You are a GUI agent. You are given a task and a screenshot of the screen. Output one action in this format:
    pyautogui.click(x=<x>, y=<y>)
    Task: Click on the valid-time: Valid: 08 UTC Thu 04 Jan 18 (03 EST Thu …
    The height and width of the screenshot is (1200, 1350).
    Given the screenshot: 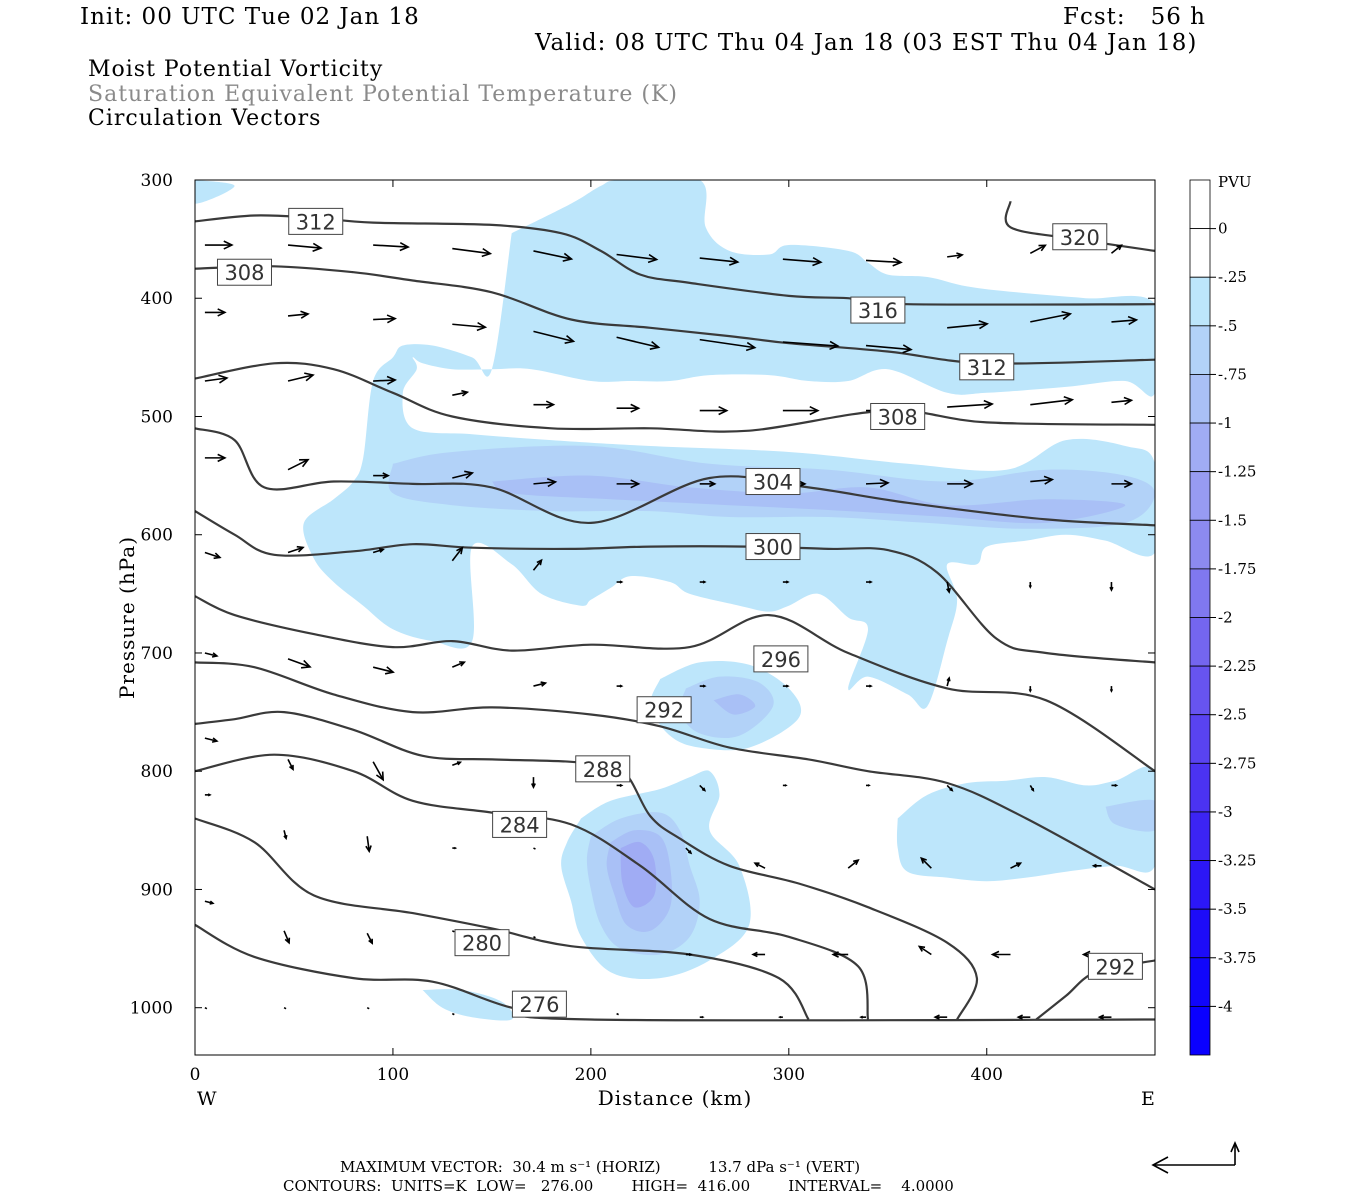 What is the action you would take?
    pyautogui.click(x=866, y=43)
    